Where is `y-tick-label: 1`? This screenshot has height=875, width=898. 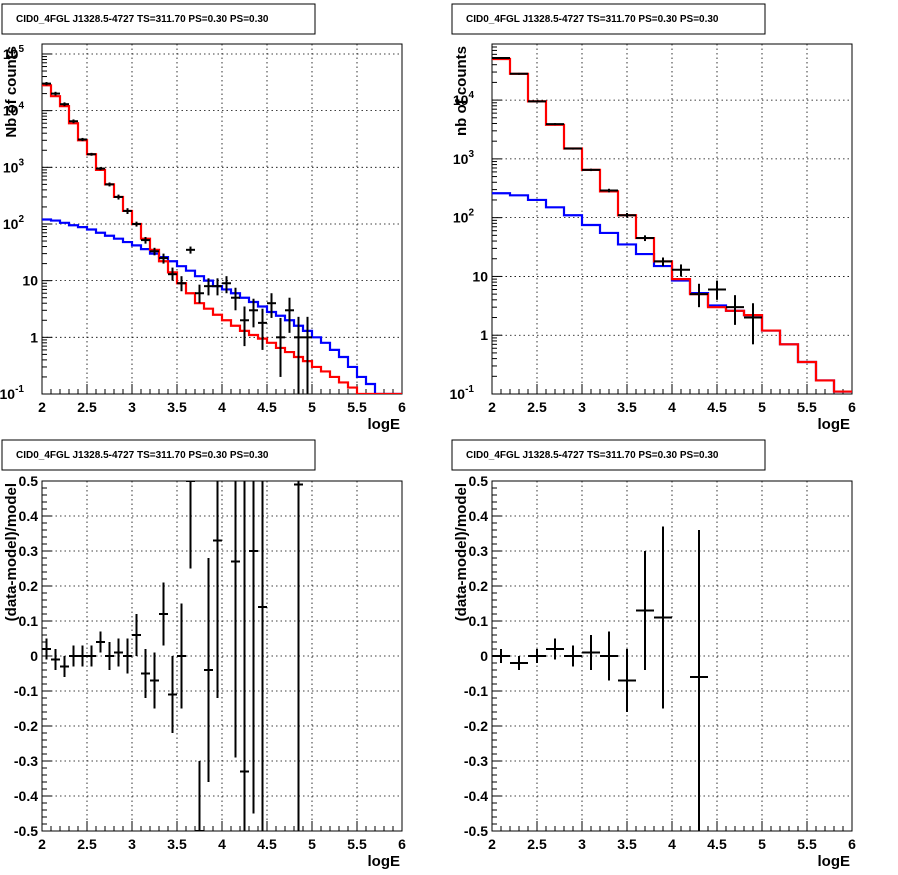
y-tick-label: 1 is located at coordinates (484, 335).